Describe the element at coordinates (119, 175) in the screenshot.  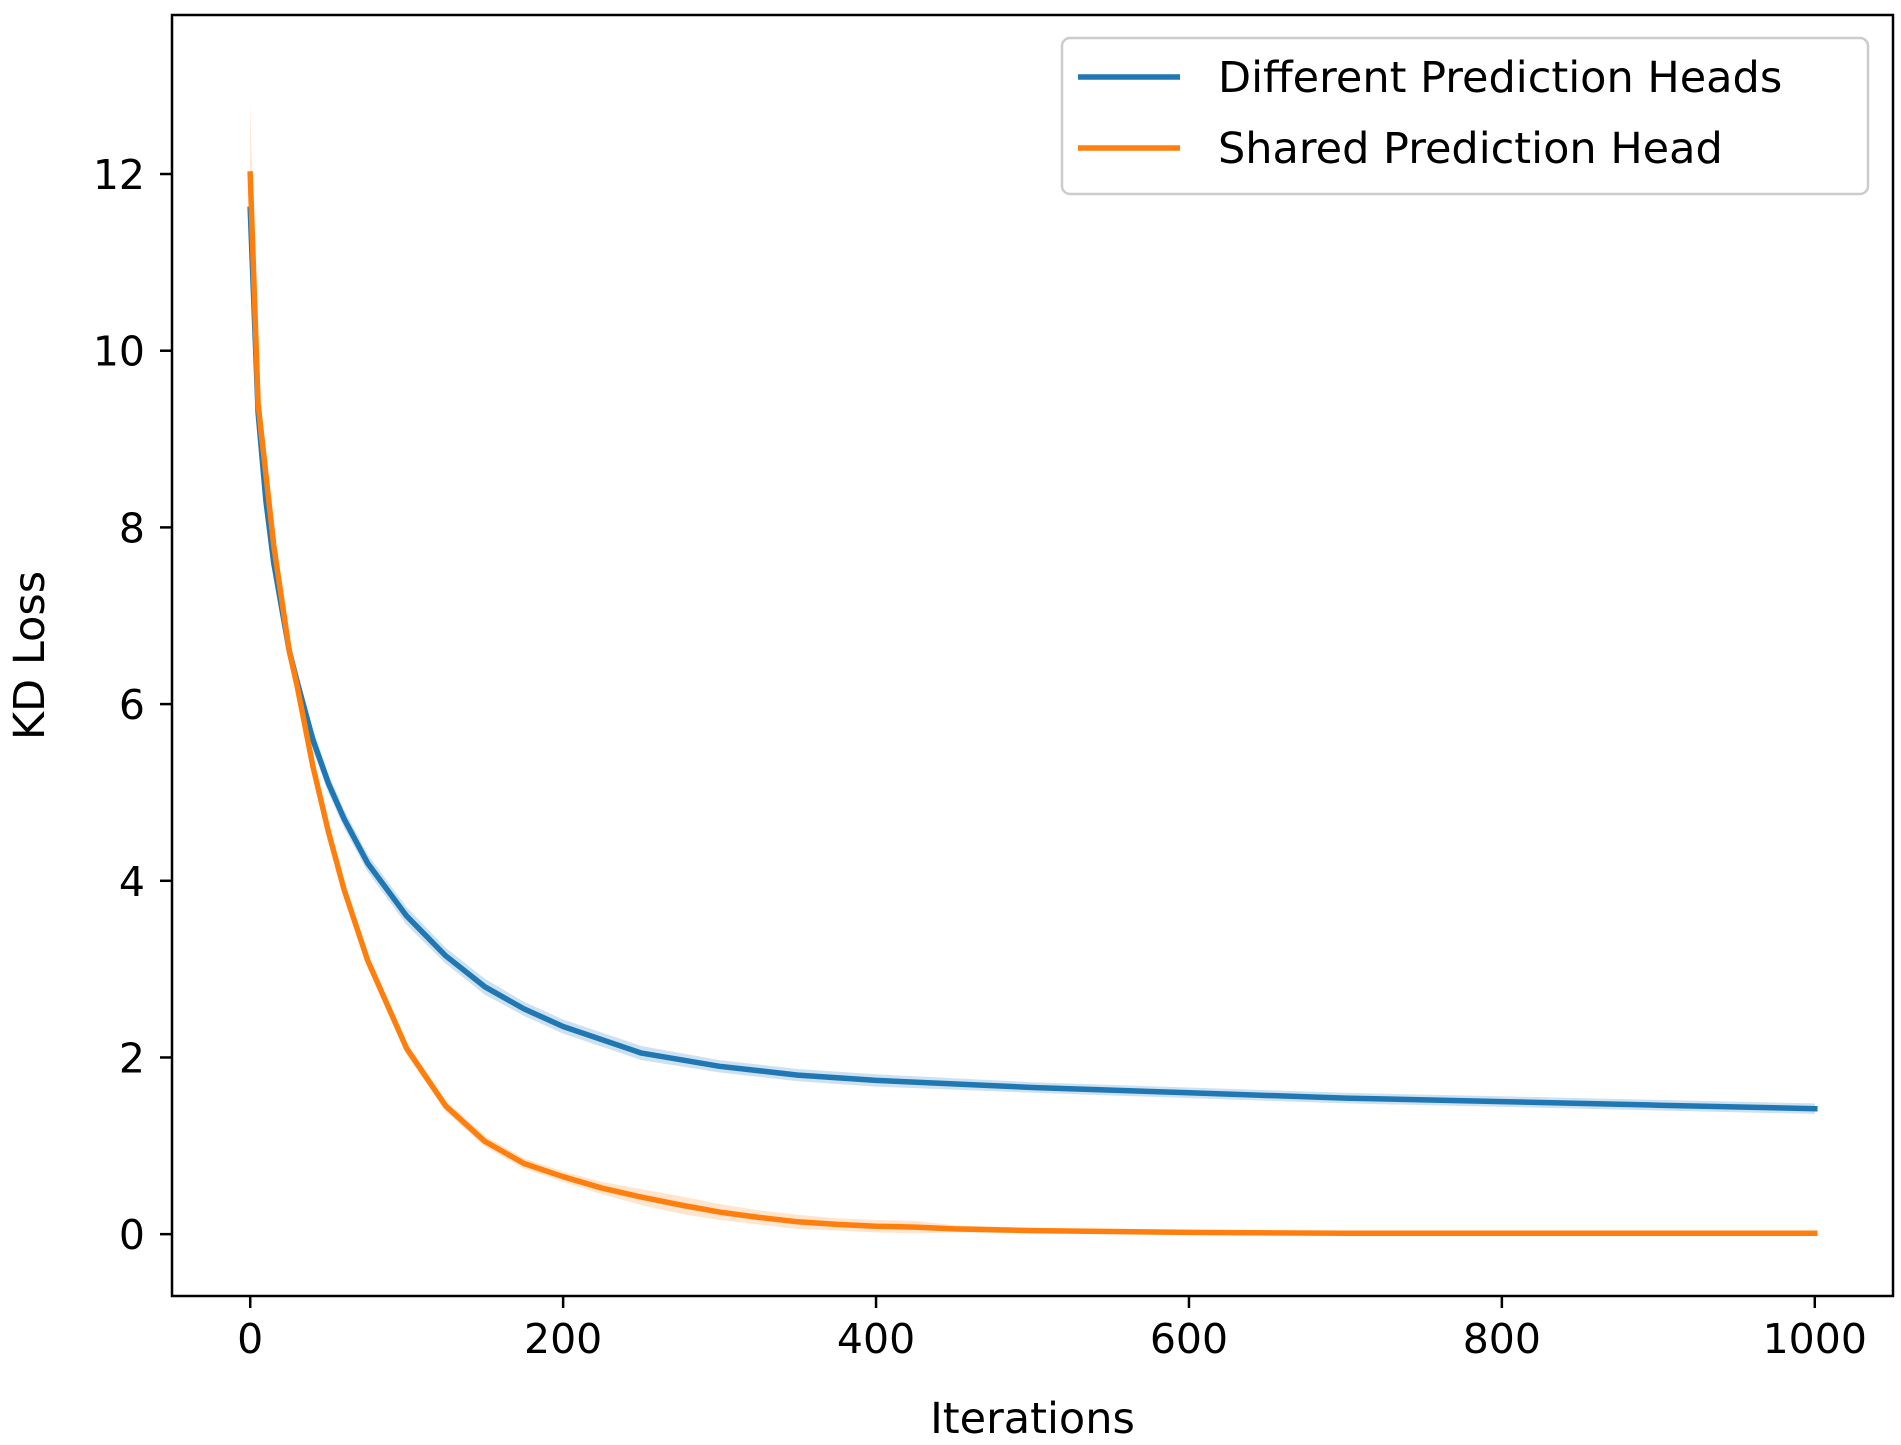
I see `y-tick-label: 12` at that location.